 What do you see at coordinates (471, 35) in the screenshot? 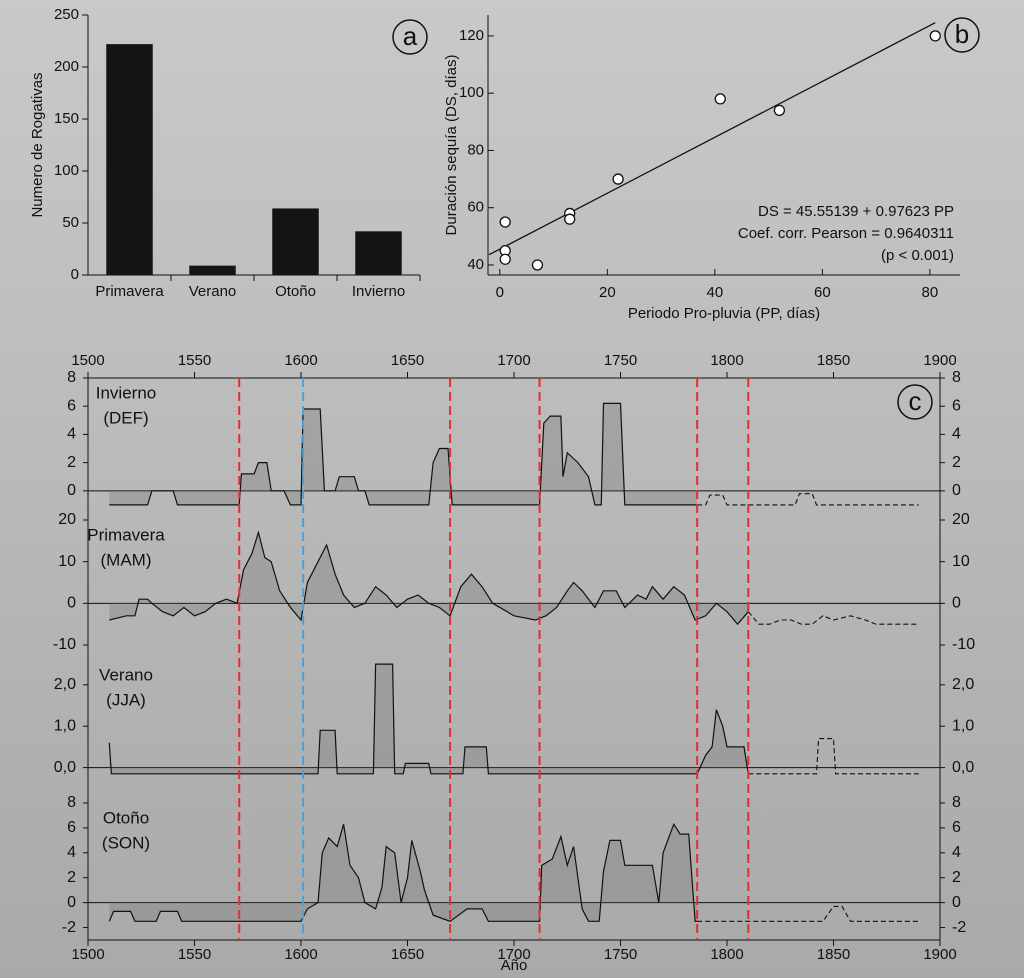
I see `y-tick-label: 120` at bounding box center [471, 35].